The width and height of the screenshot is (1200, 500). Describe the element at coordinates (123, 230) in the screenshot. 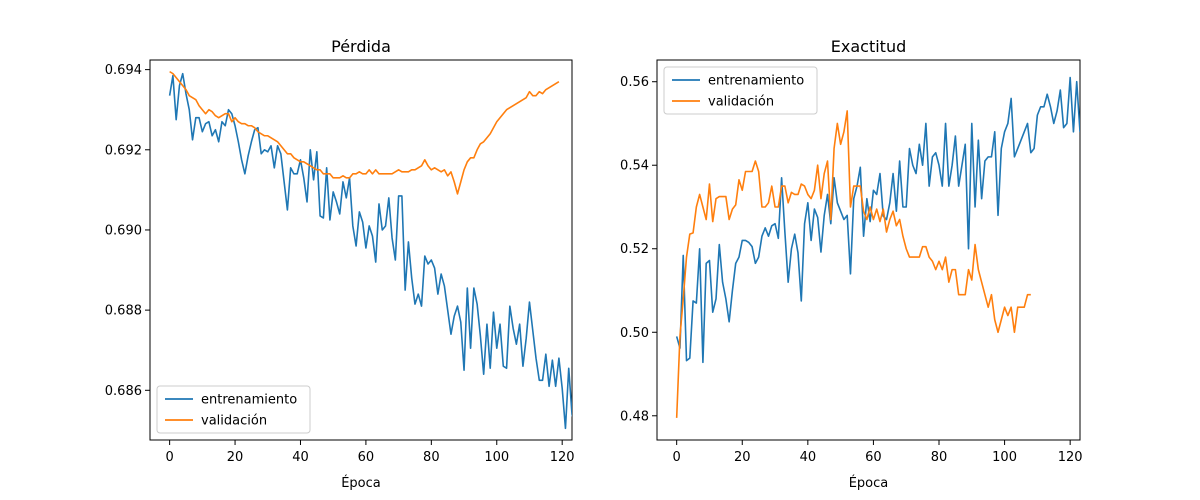

I see `loss-y-tick-label: 0.690` at that location.